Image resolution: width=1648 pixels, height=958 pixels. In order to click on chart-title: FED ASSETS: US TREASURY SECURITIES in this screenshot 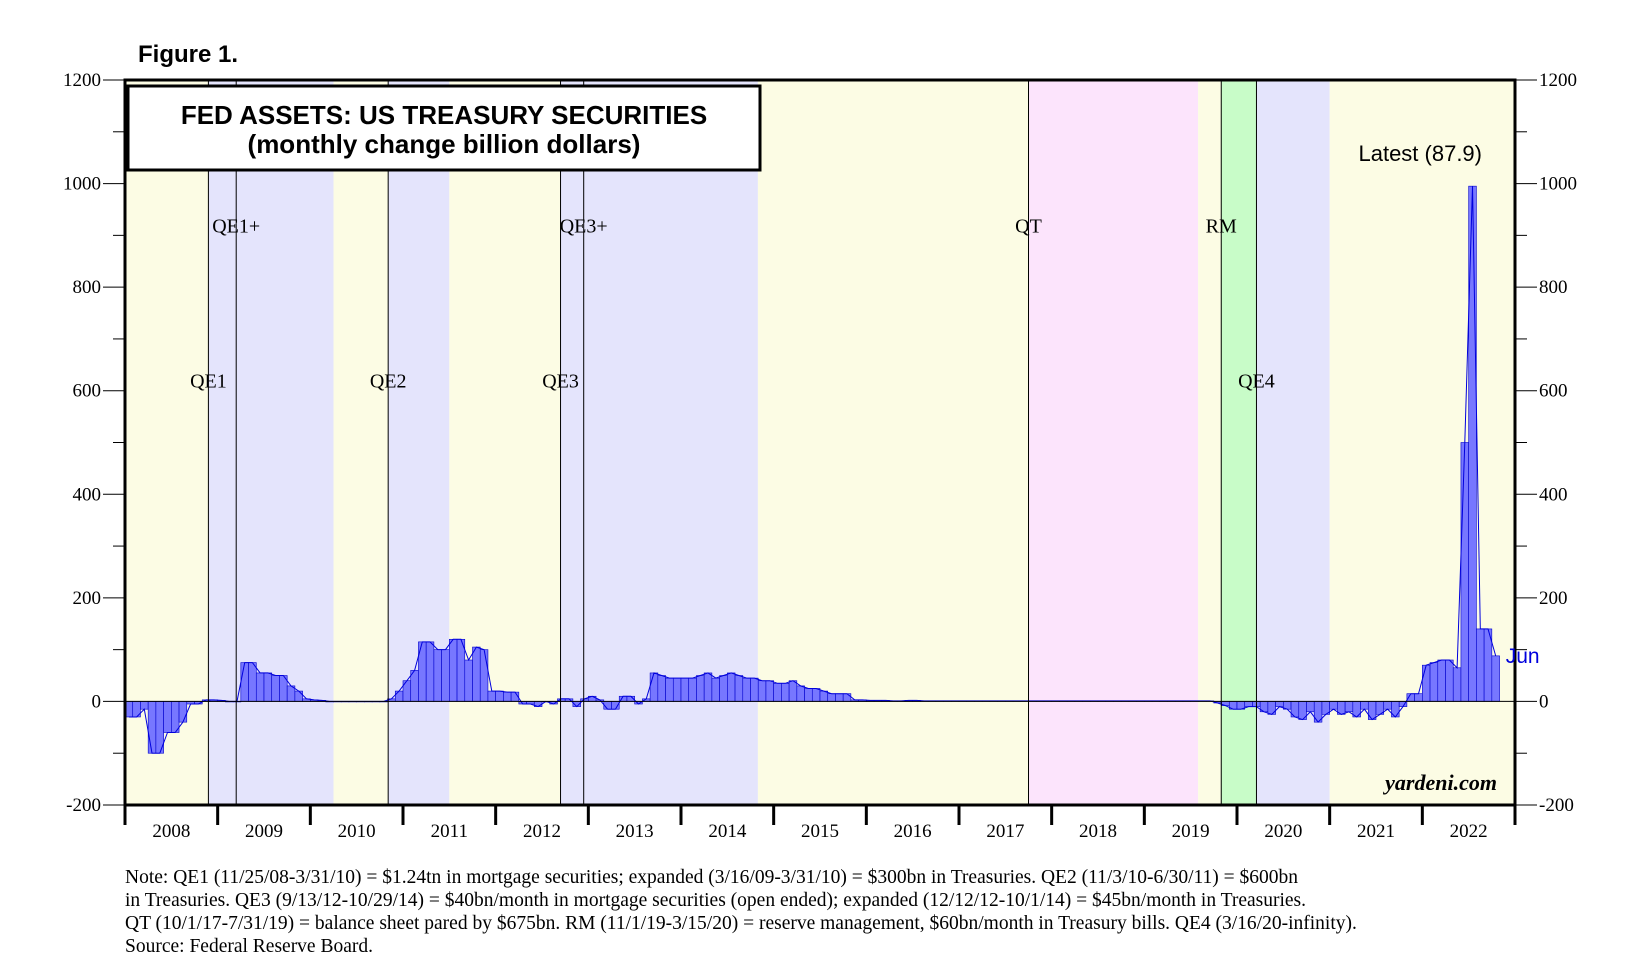, I will do `click(444, 115)`.